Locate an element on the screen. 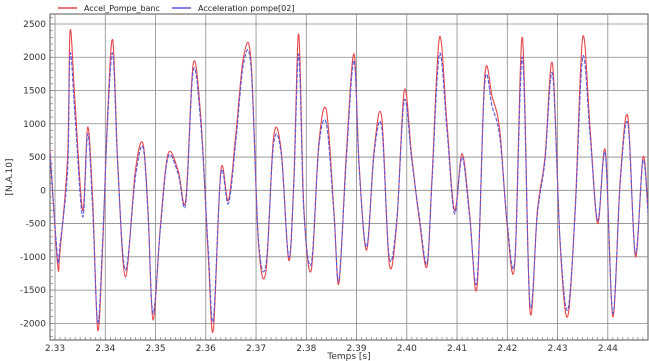 Image resolution: width=649 pixels, height=361 pixels. x-tick-label: 2.38 is located at coordinates (306, 349).